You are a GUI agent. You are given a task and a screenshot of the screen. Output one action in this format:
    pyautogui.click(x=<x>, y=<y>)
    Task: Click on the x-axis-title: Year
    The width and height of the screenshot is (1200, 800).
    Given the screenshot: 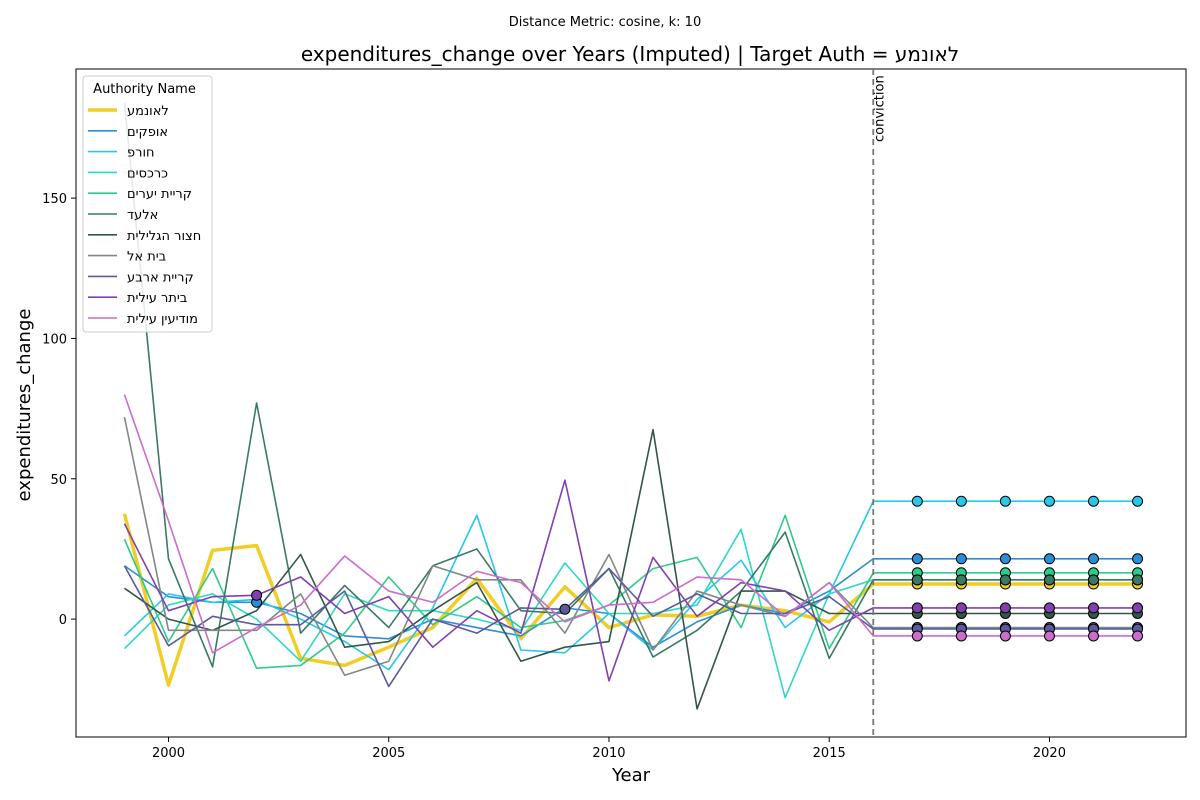 What is the action you would take?
    pyautogui.click(x=631, y=775)
    